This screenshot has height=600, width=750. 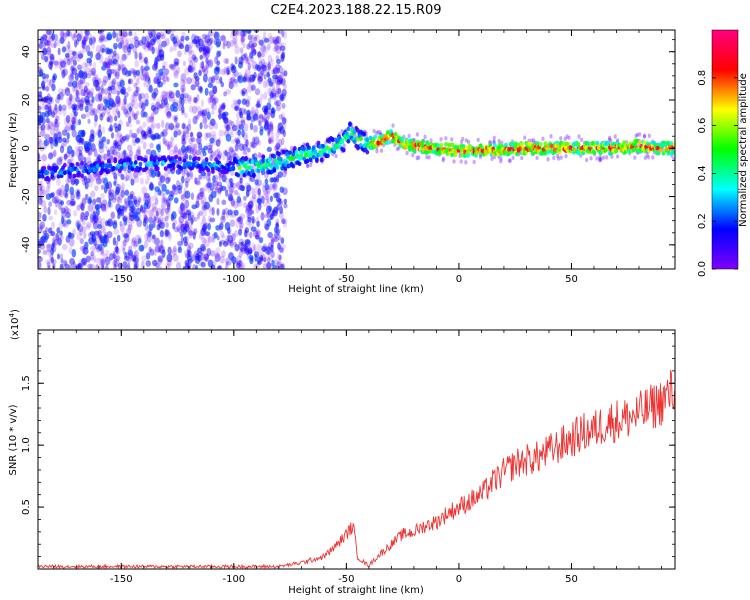 What do you see at coordinates (13, 150) in the screenshot?
I see `spectrogram-y-label: Frequency (Hz)` at bounding box center [13, 150].